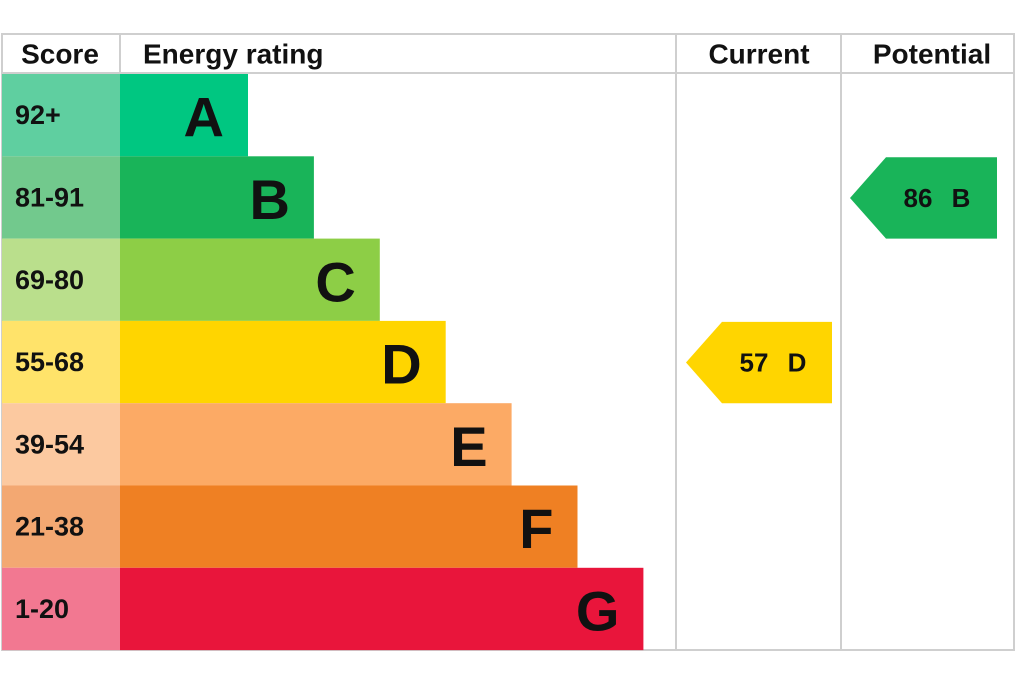 The height and width of the screenshot is (683, 1024). What do you see at coordinates (49, 197) in the screenshot?
I see `score-label: 81-91` at bounding box center [49, 197].